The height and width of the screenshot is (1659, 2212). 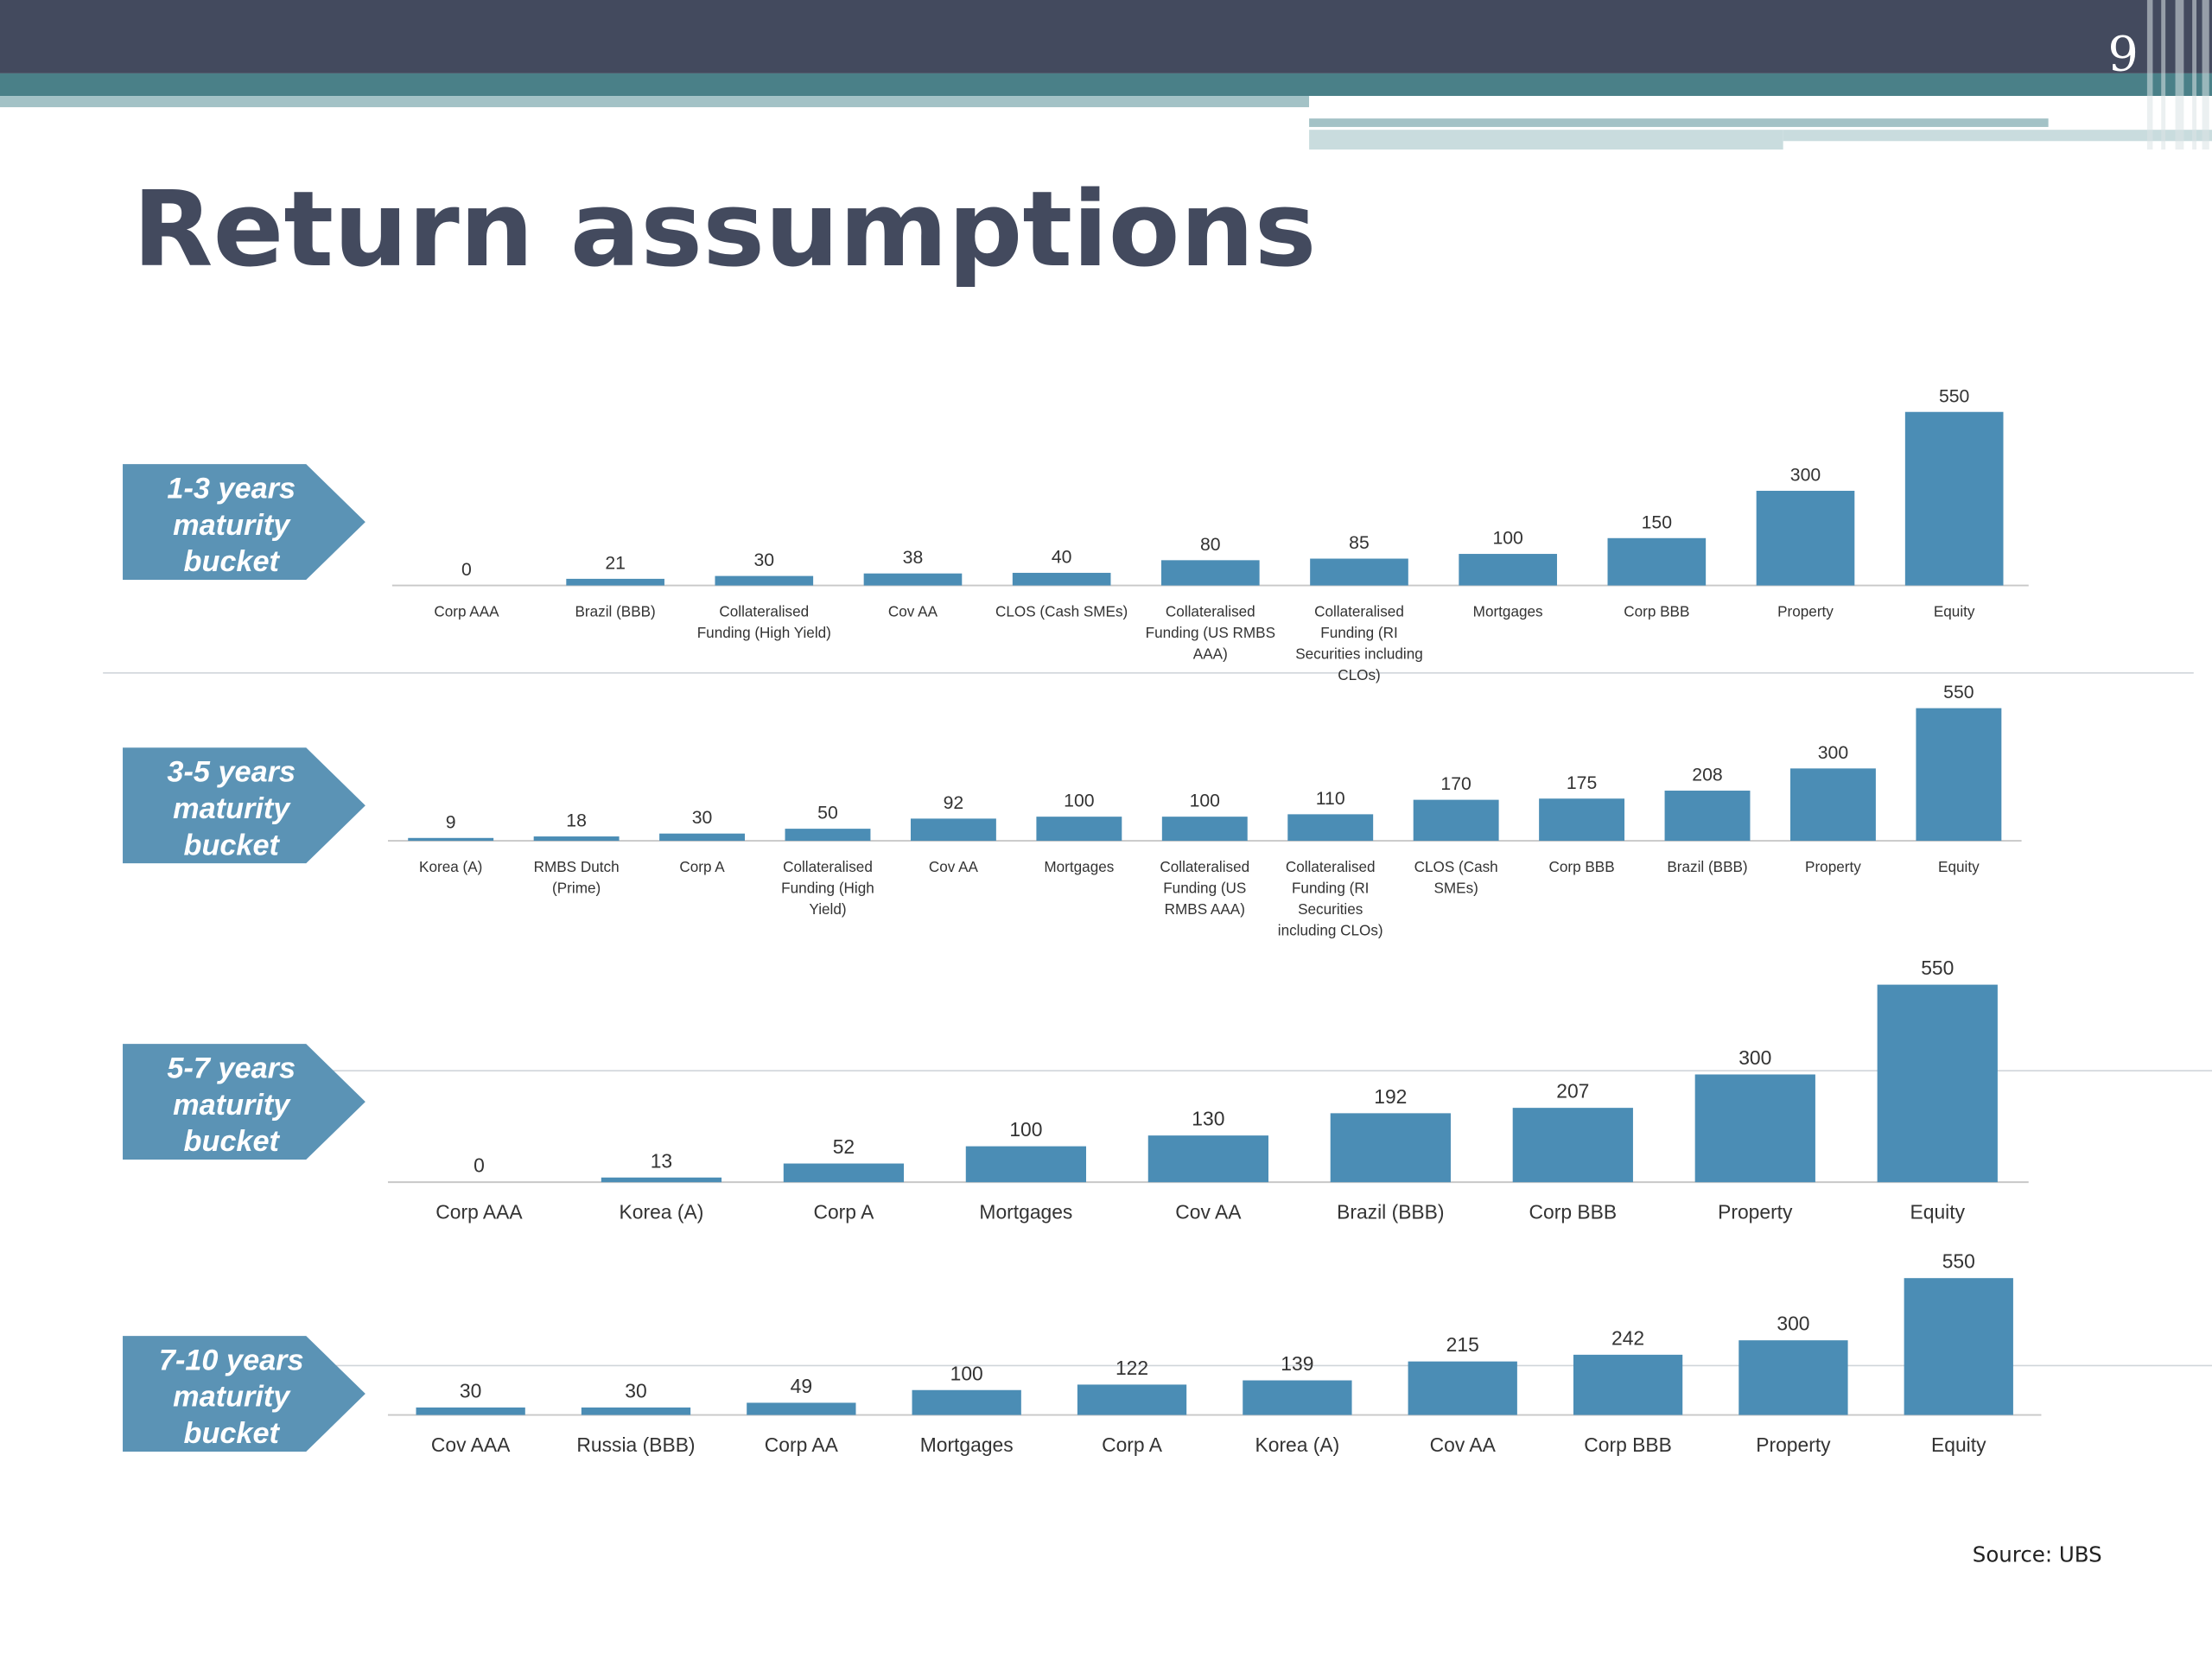 I want to click on page-number: 9, so click(x=2122, y=55).